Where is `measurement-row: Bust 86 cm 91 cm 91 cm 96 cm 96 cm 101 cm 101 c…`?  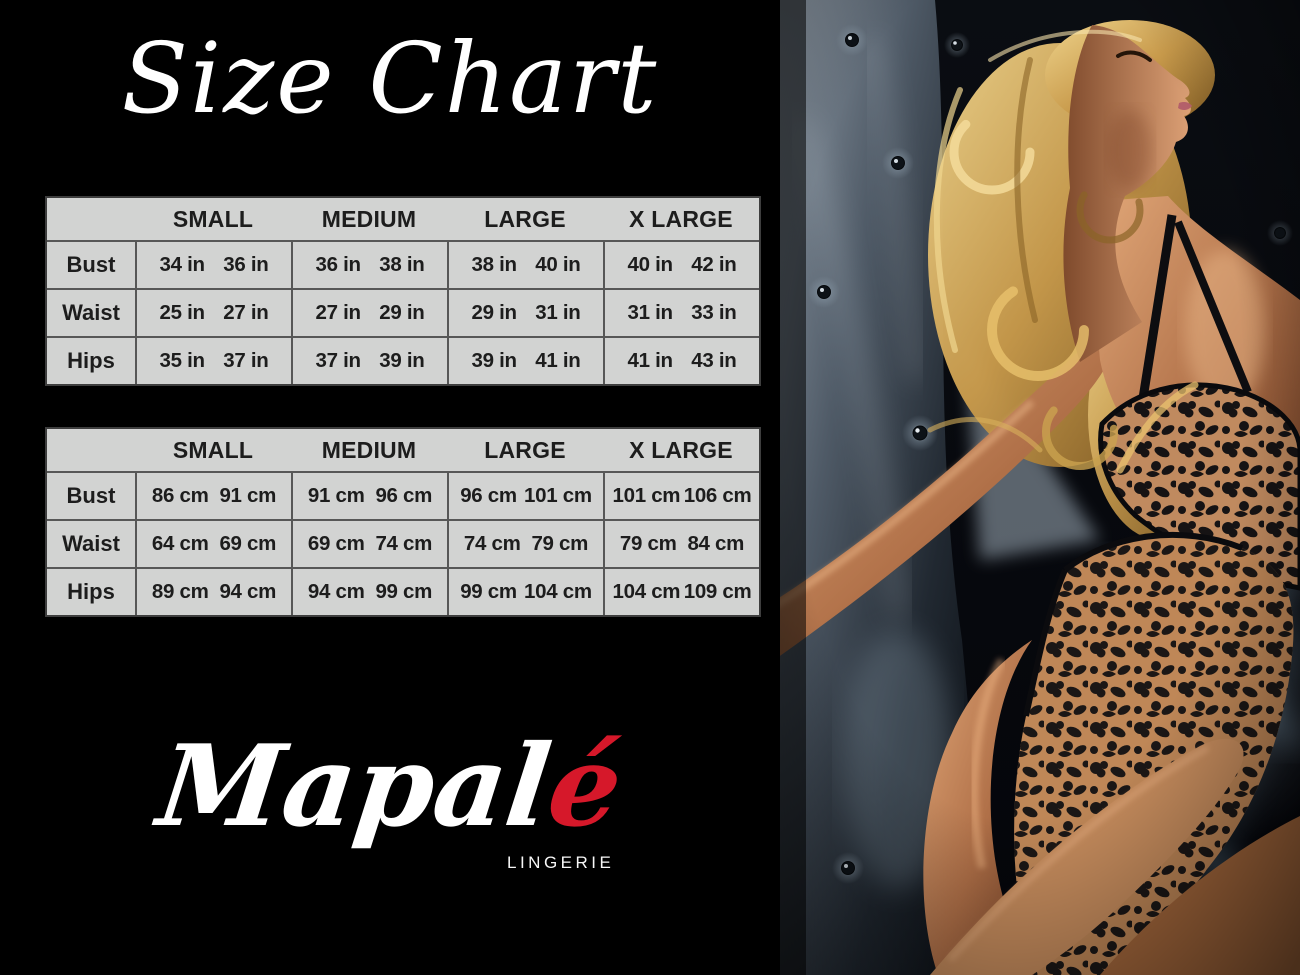 measurement-row: Bust 86 cm 91 cm 91 cm 96 cm 96 cm 101 cm 101 c… is located at coordinates (403, 495).